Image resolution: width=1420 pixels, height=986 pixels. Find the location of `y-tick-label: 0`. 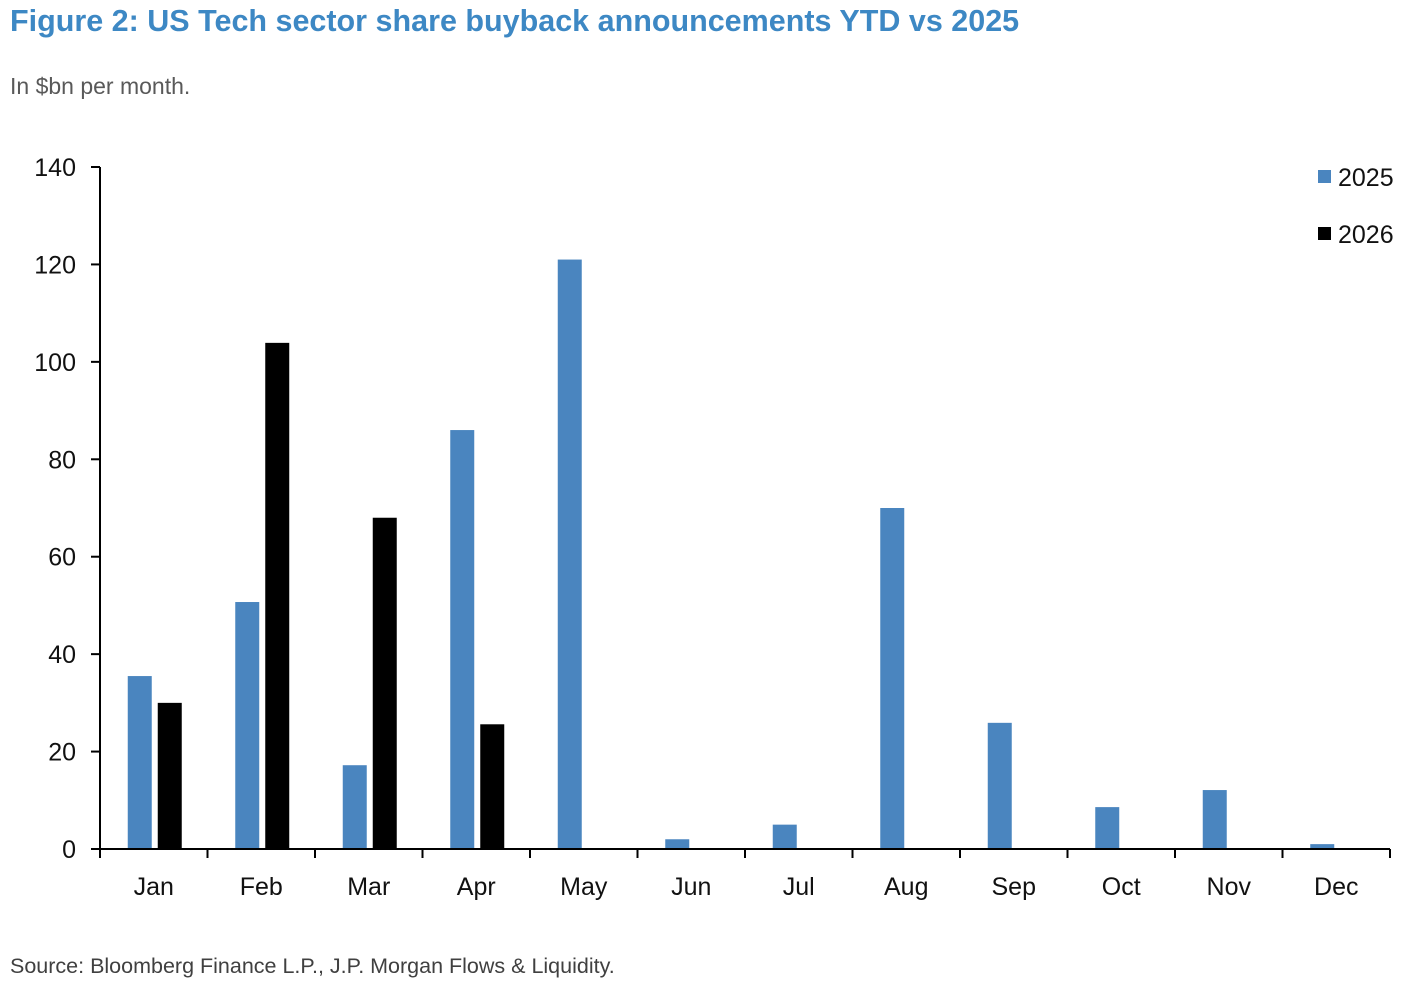

y-tick-label: 0 is located at coordinates (69, 850).